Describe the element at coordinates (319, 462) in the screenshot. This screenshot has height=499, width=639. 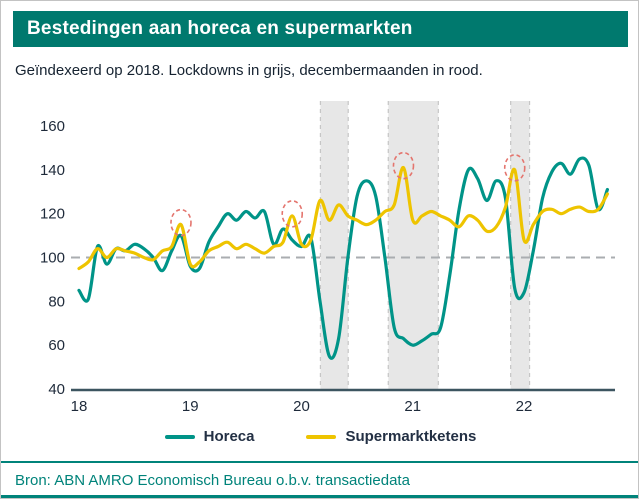
I see `footer-divider` at that location.